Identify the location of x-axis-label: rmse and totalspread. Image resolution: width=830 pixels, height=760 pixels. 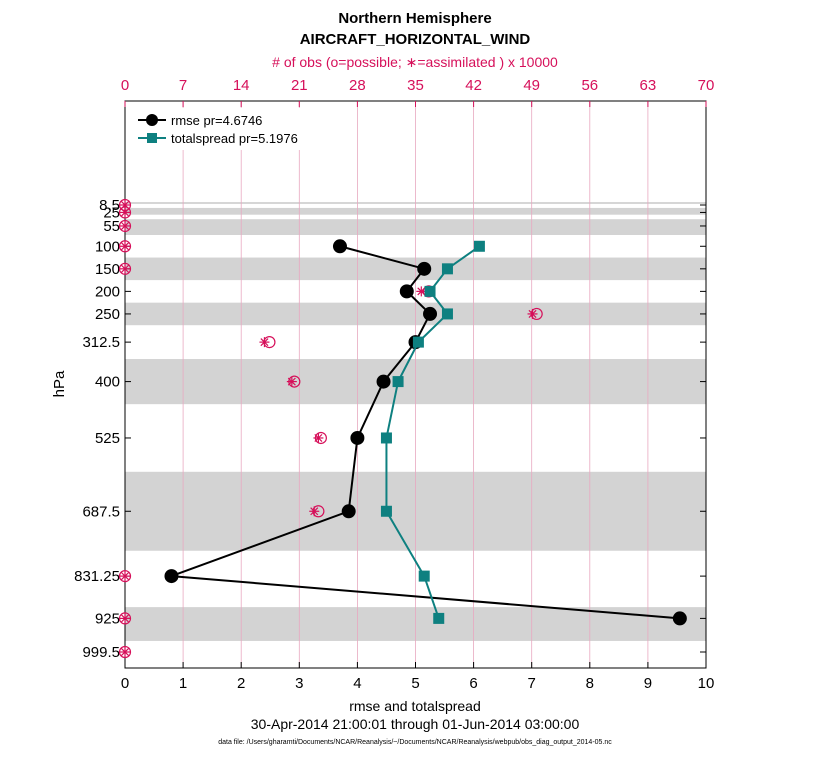
(415, 706).